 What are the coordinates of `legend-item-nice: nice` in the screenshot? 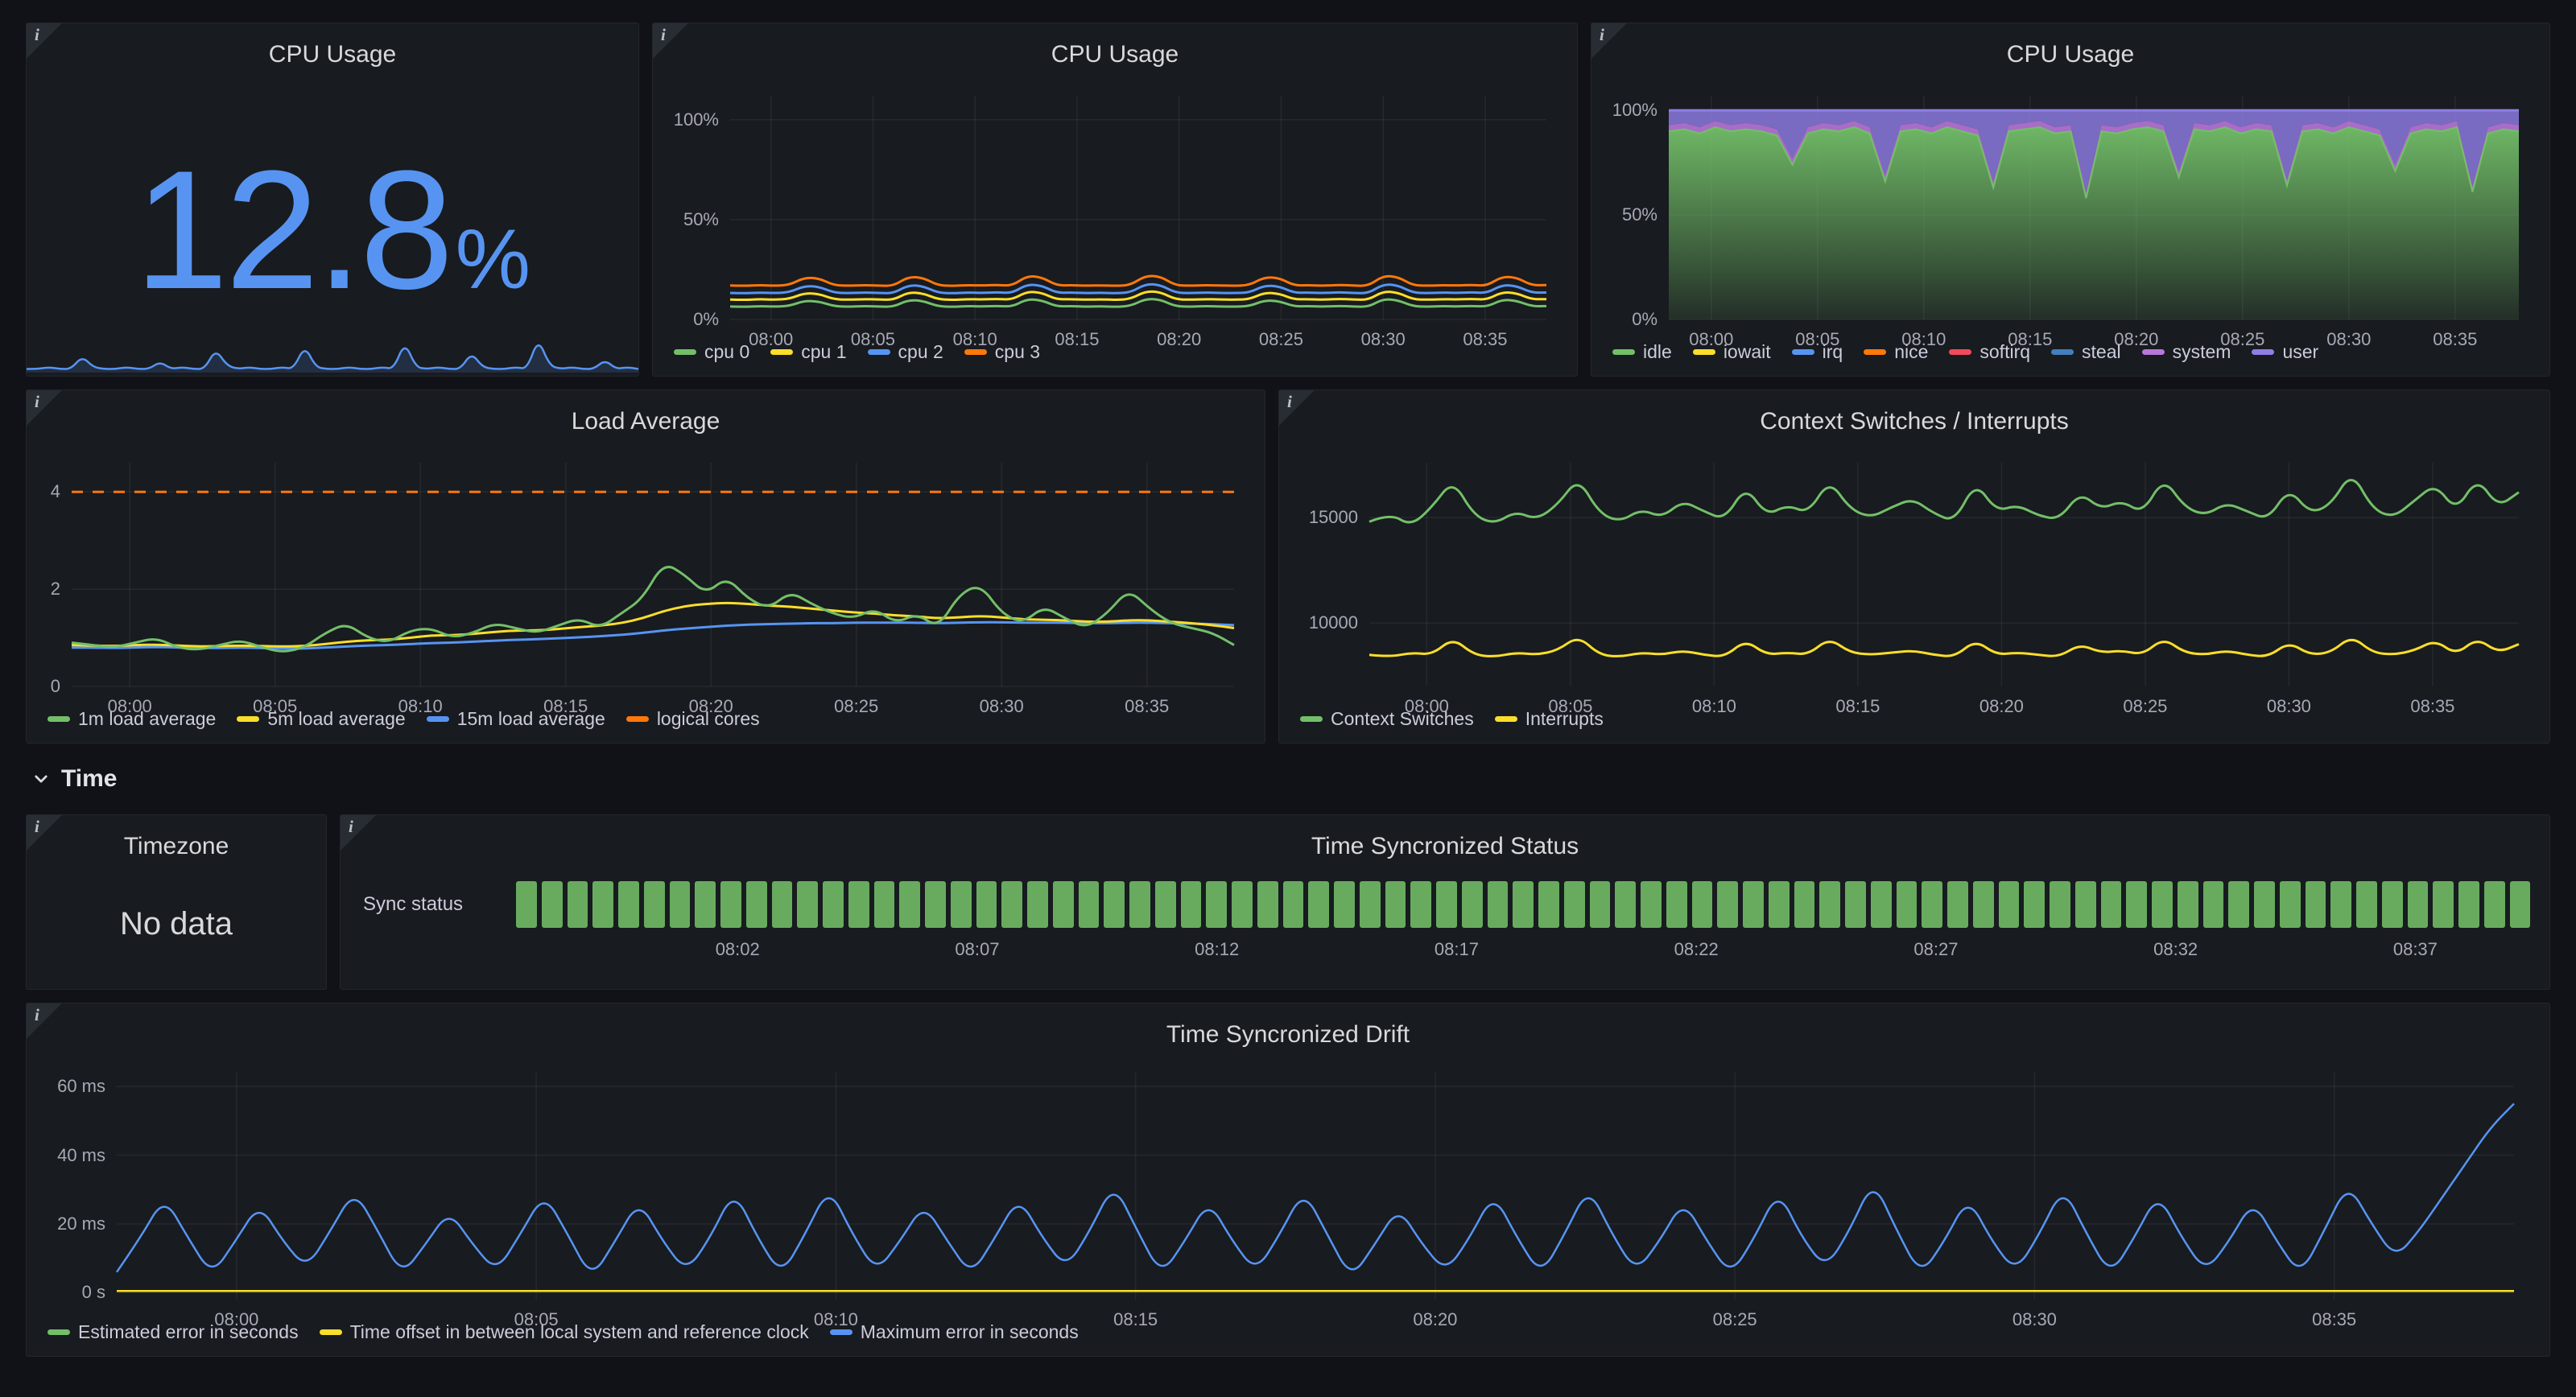 It's located at (1896, 352).